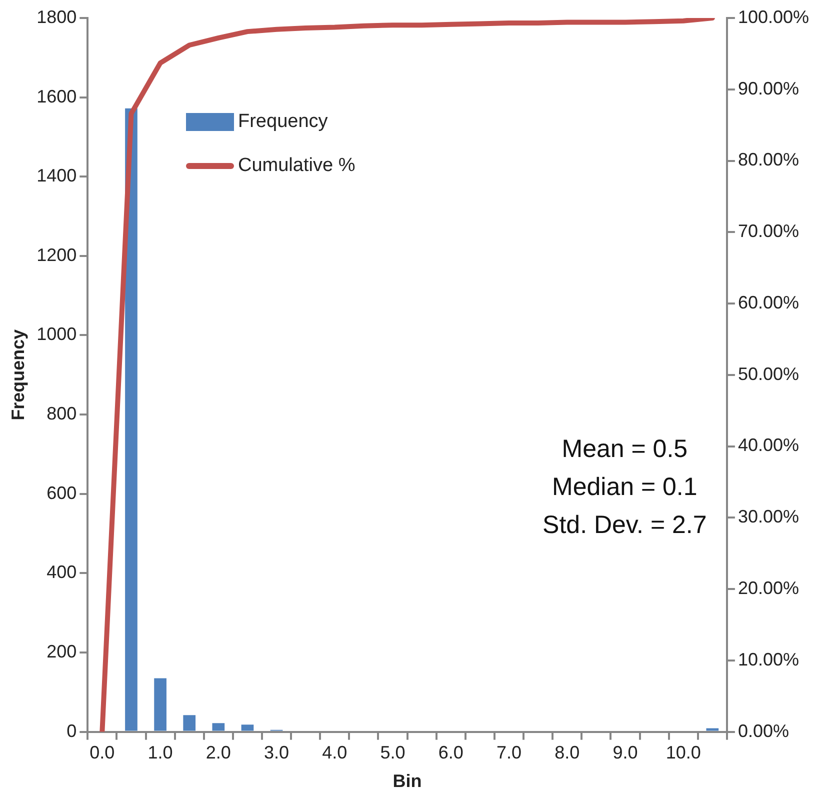 The height and width of the screenshot is (801, 818). What do you see at coordinates (769, 231) in the screenshot?
I see `y2-tick-label: 70.00%` at bounding box center [769, 231].